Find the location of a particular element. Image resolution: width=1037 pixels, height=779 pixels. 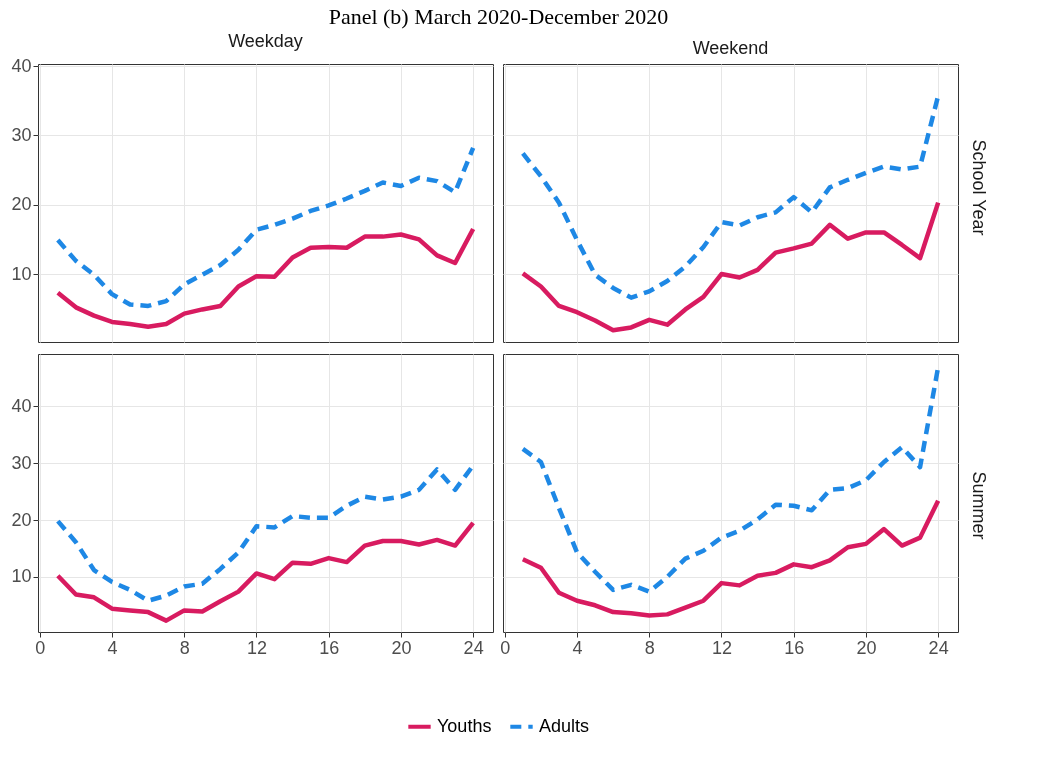

chart-subtitle: Weekend is located at coordinates (730, 48).